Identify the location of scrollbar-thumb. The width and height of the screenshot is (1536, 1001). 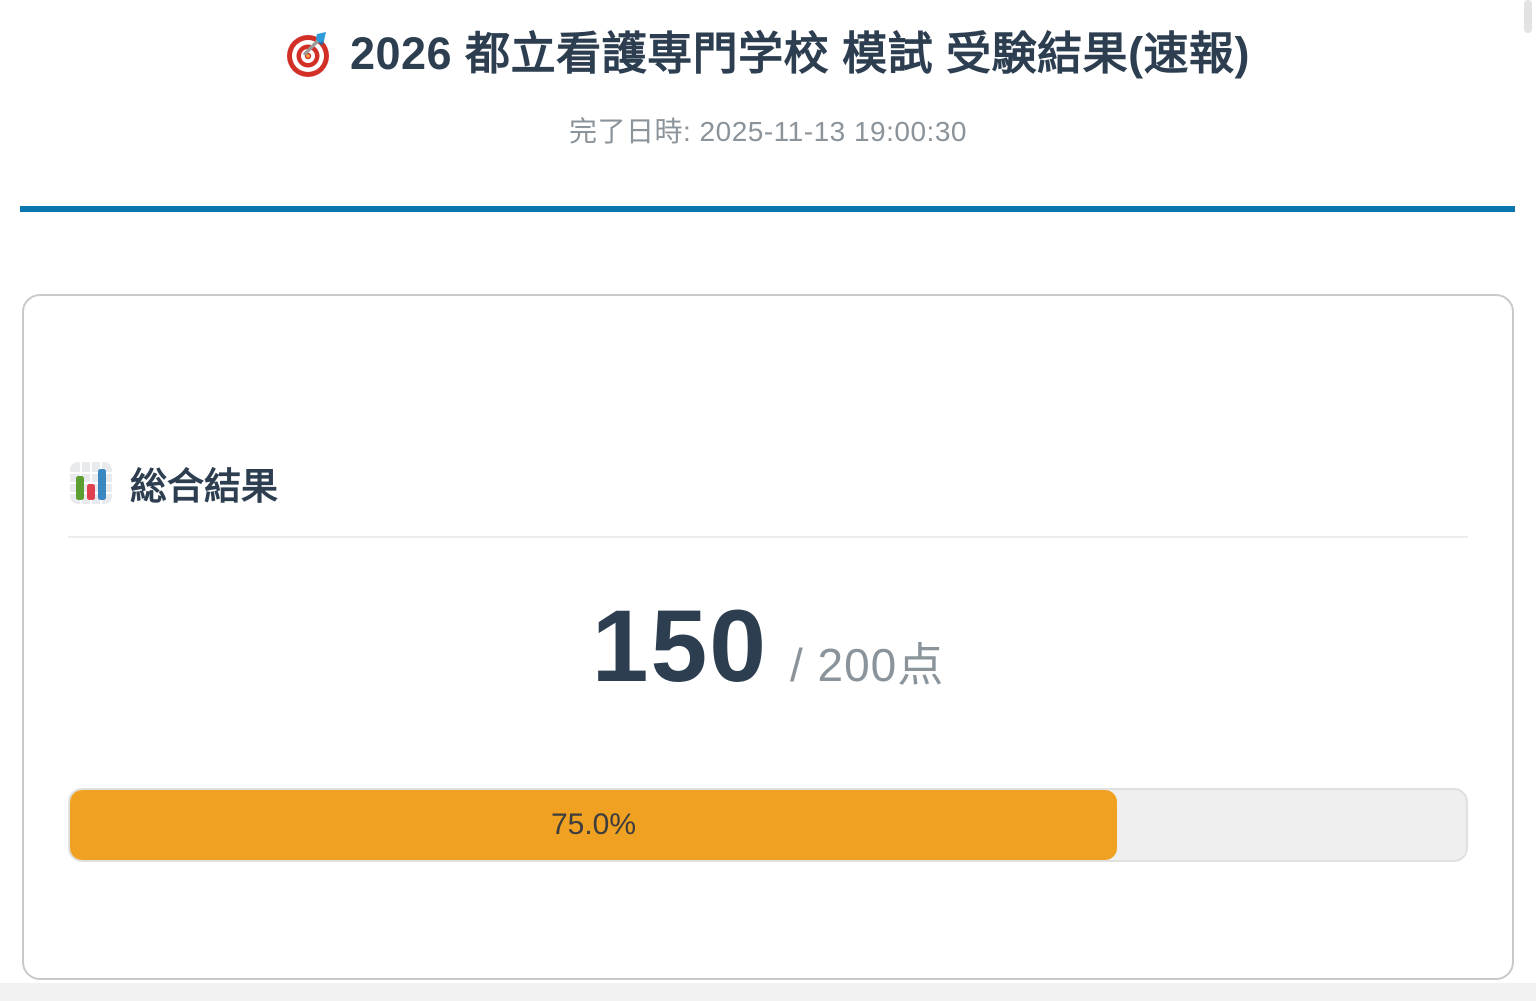
(1528, 16).